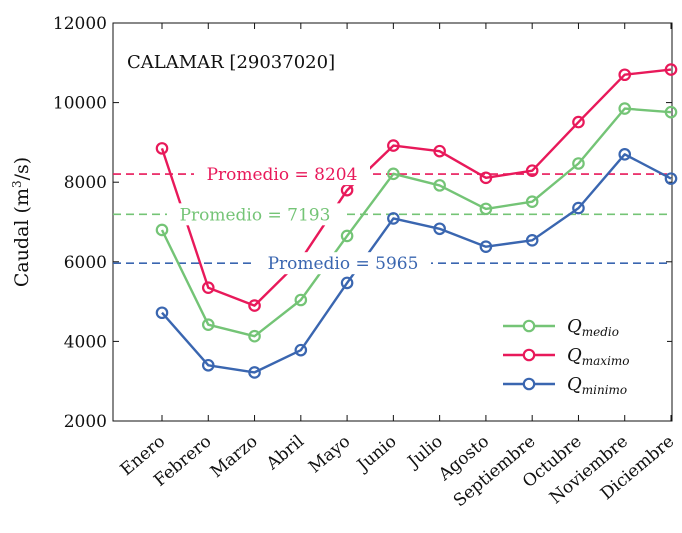 This screenshot has width=682, height=533. What do you see at coordinates (22, 169) in the screenshot?
I see `y-axis-label-tail: /s)` at bounding box center [22, 169].